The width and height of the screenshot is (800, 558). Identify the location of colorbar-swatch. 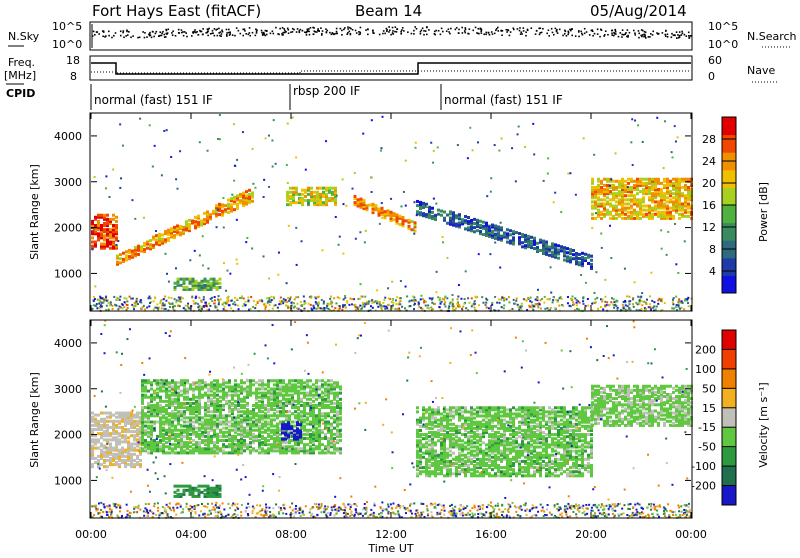
(729, 196).